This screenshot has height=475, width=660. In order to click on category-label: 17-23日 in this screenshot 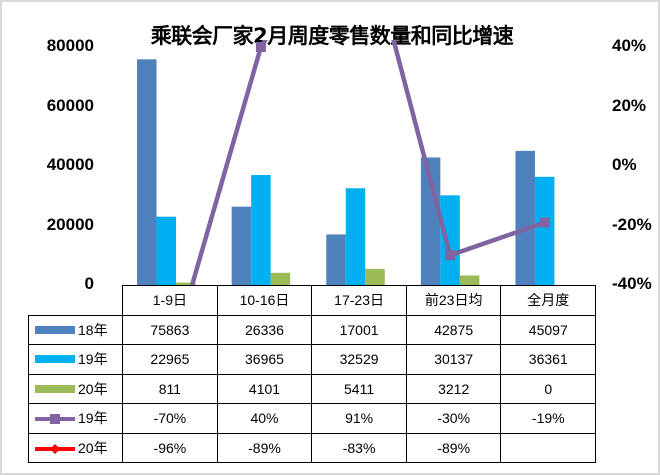, I will do `click(359, 300)`.